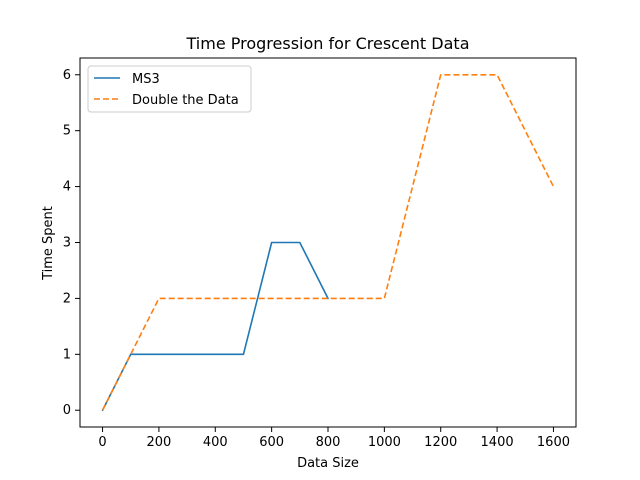 The image size is (640, 480). I want to click on x-tick-label-1: 200, so click(158, 442).